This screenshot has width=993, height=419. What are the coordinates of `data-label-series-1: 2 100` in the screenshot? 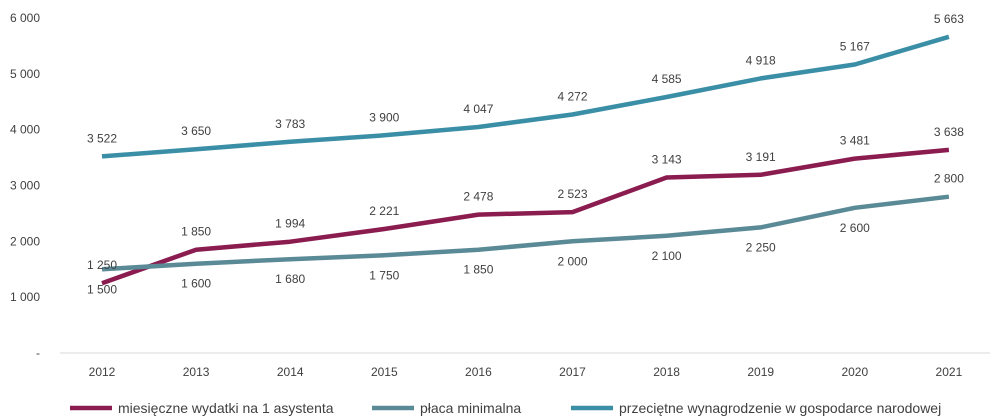 It's located at (667, 256).